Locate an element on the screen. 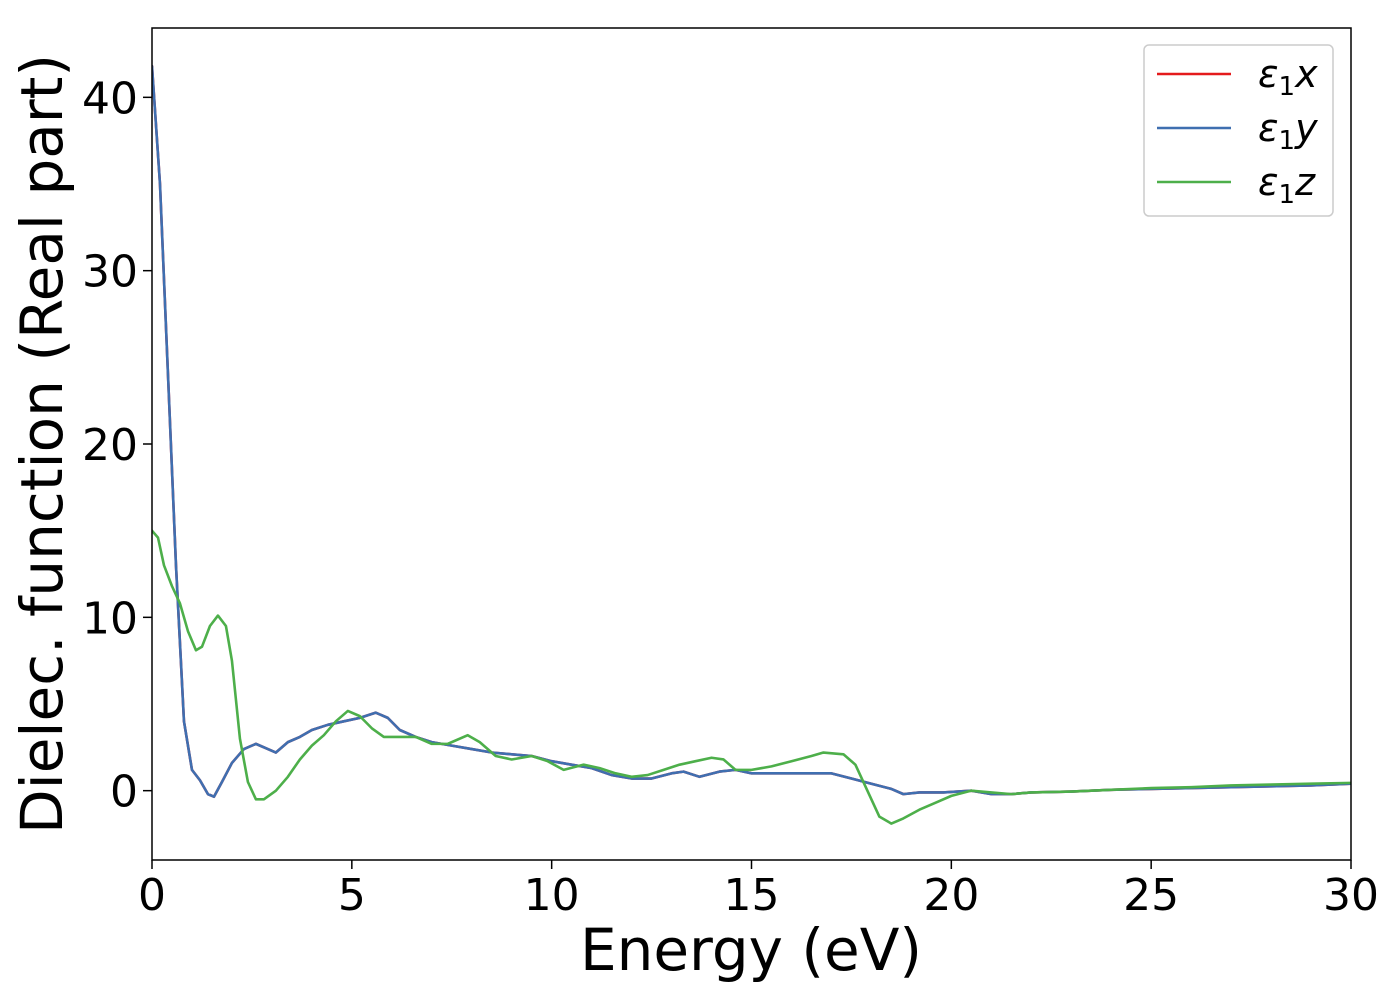 This screenshot has height=1000, width=1400. legend-label-y: ε1y is located at coordinates (1288, 131).